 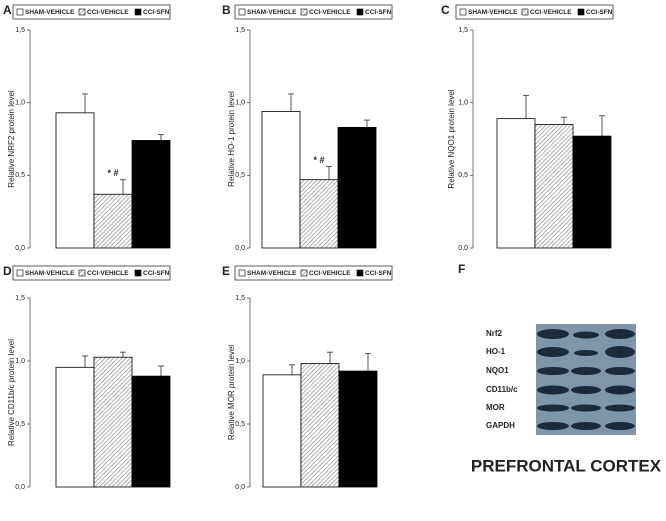 What do you see at coordinates (445, 10) in the screenshot?
I see `panel-label: C` at bounding box center [445, 10].